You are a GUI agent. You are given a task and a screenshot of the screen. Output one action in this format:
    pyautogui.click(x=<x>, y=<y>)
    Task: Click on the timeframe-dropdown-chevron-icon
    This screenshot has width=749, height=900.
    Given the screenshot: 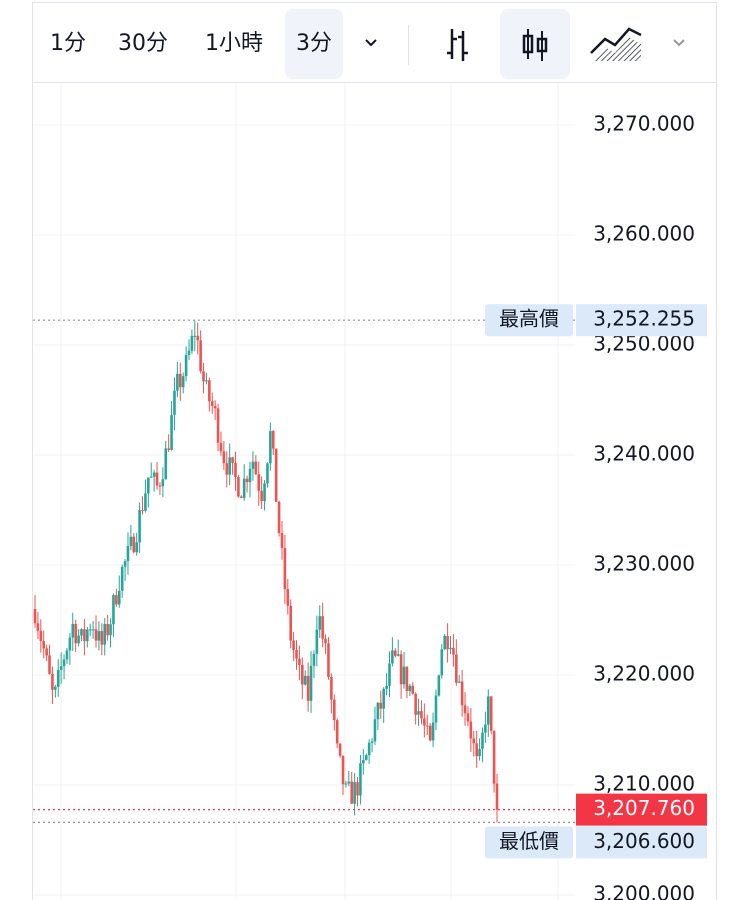 What is the action you would take?
    pyautogui.click(x=371, y=43)
    